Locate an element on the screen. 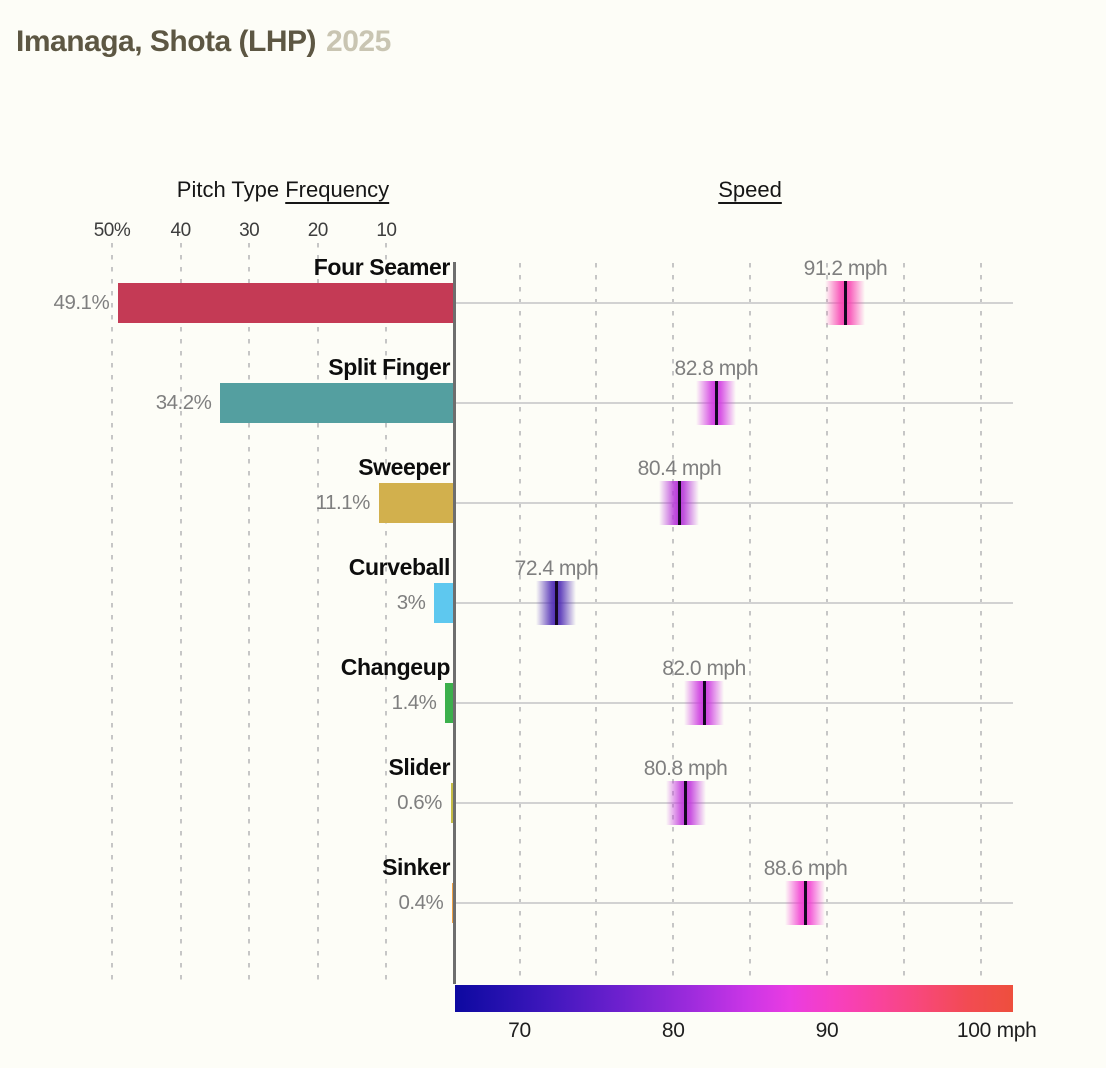 The height and width of the screenshot is (1068, 1106). speed-header-label: Speed is located at coordinates (750, 189).